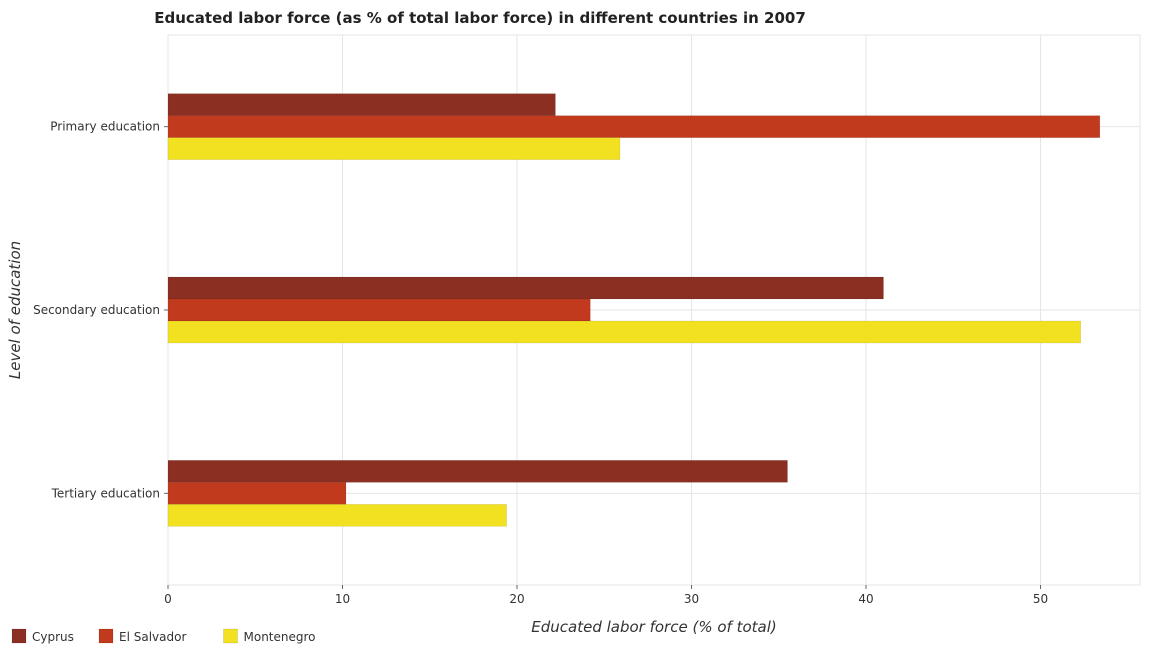  What do you see at coordinates (1040, 599) in the screenshot?
I see `x-tick-label: 50` at bounding box center [1040, 599].